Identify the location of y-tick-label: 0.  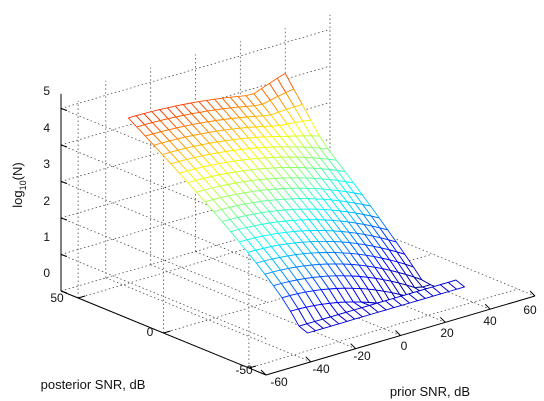
(150, 332).